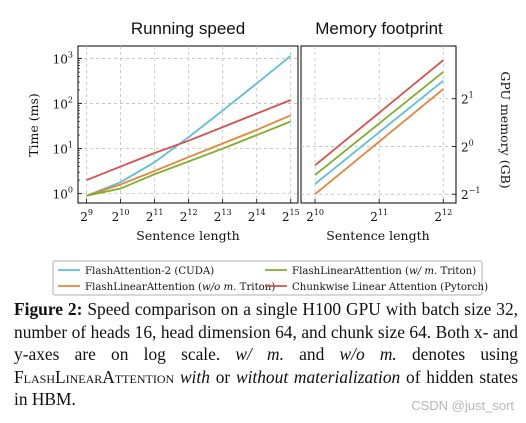 The width and height of the screenshot is (526, 423). Describe the element at coordinates (390, 287) in the screenshot. I see `legend-label-3: Chunkwise Linear Attention (Pytorch)` at that location.